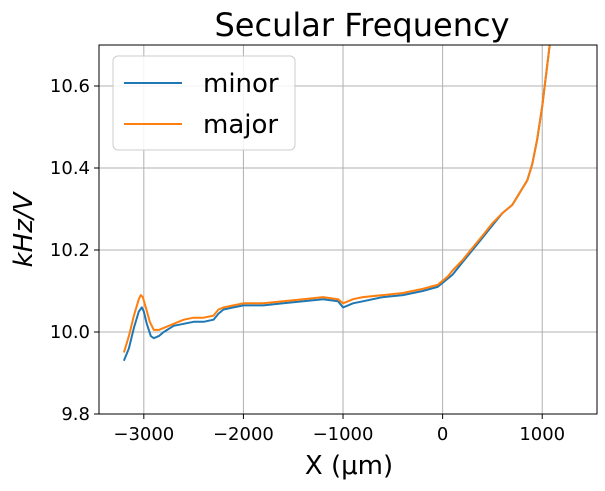  I want to click on y-tick-label: 10.2, so click(70, 250).